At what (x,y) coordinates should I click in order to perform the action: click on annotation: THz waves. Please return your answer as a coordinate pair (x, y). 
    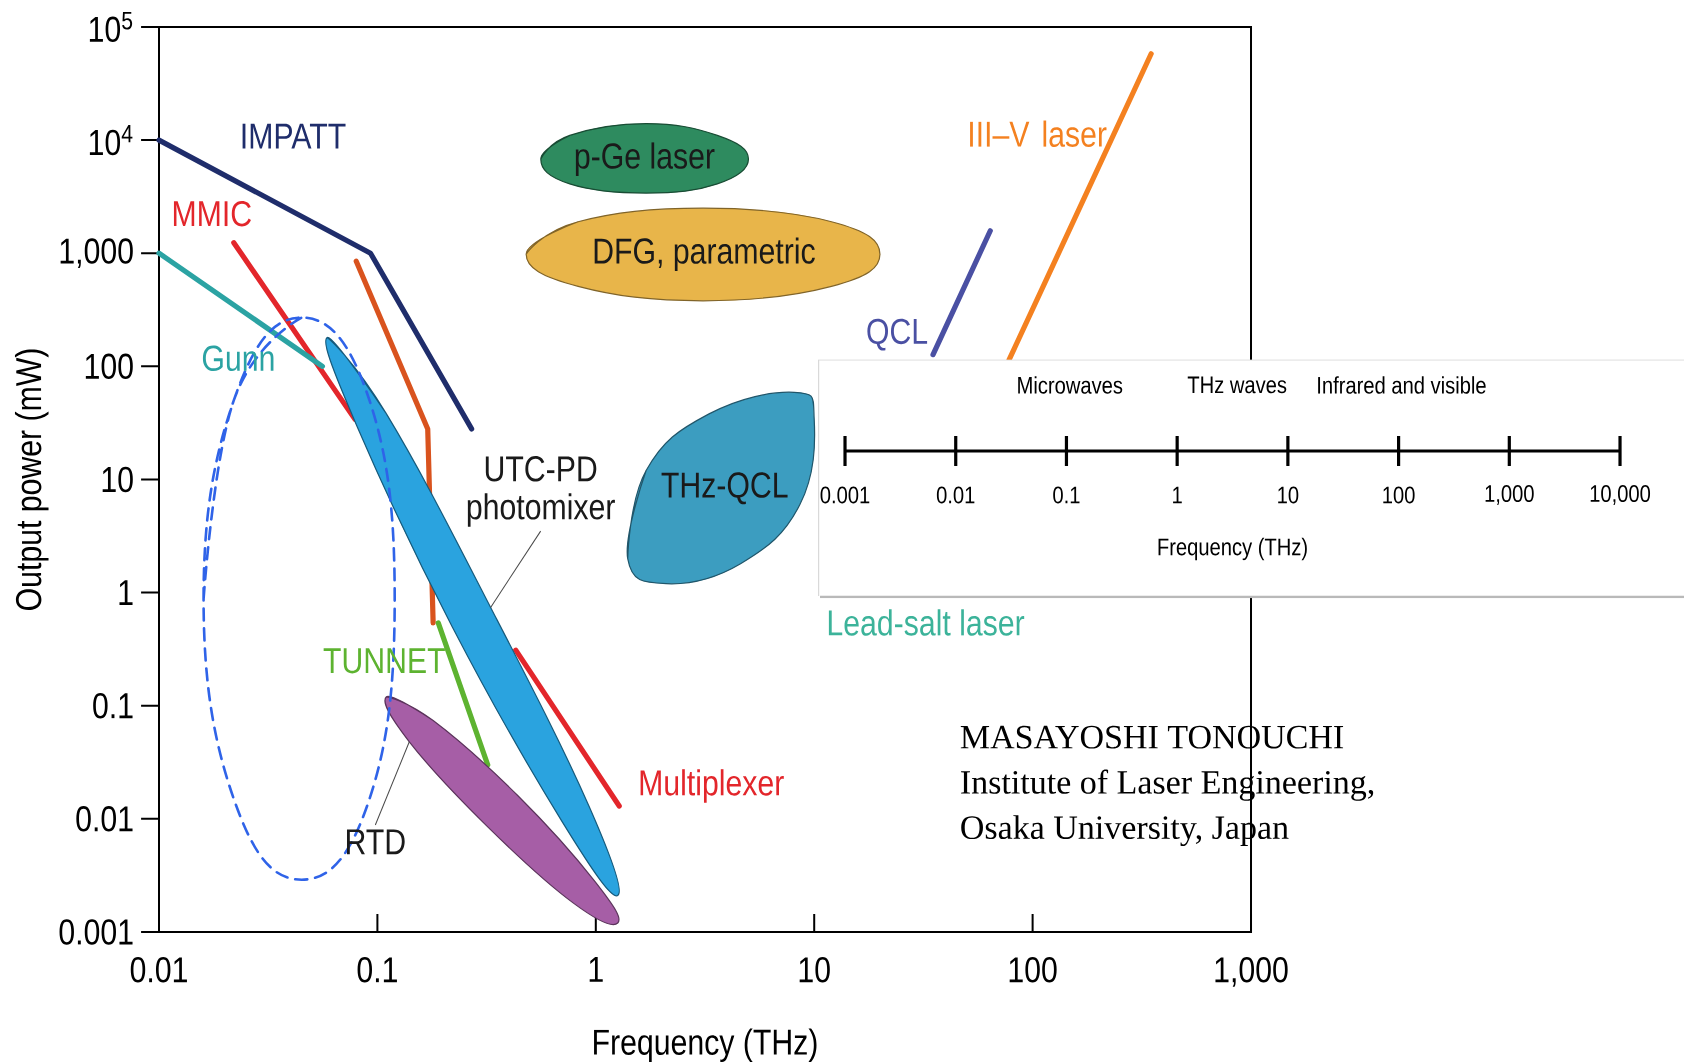
    Looking at the image, I should click on (1237, 385).